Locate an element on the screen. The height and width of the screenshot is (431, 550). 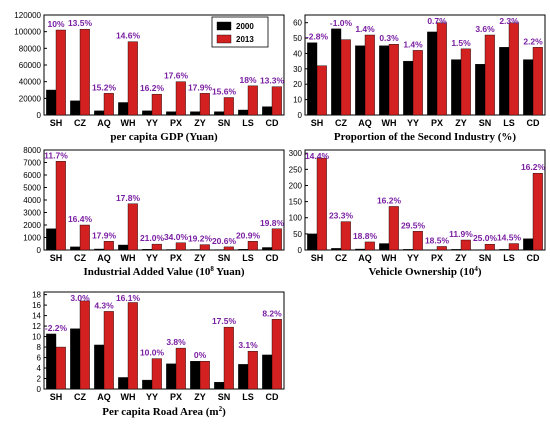
y-tick-label: 4 is located at coordinates (39, 368).